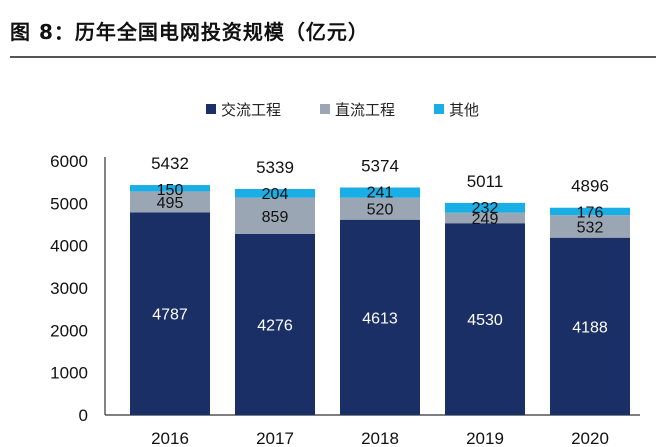  I want to click on data-label: 4613, so click(380, 318).